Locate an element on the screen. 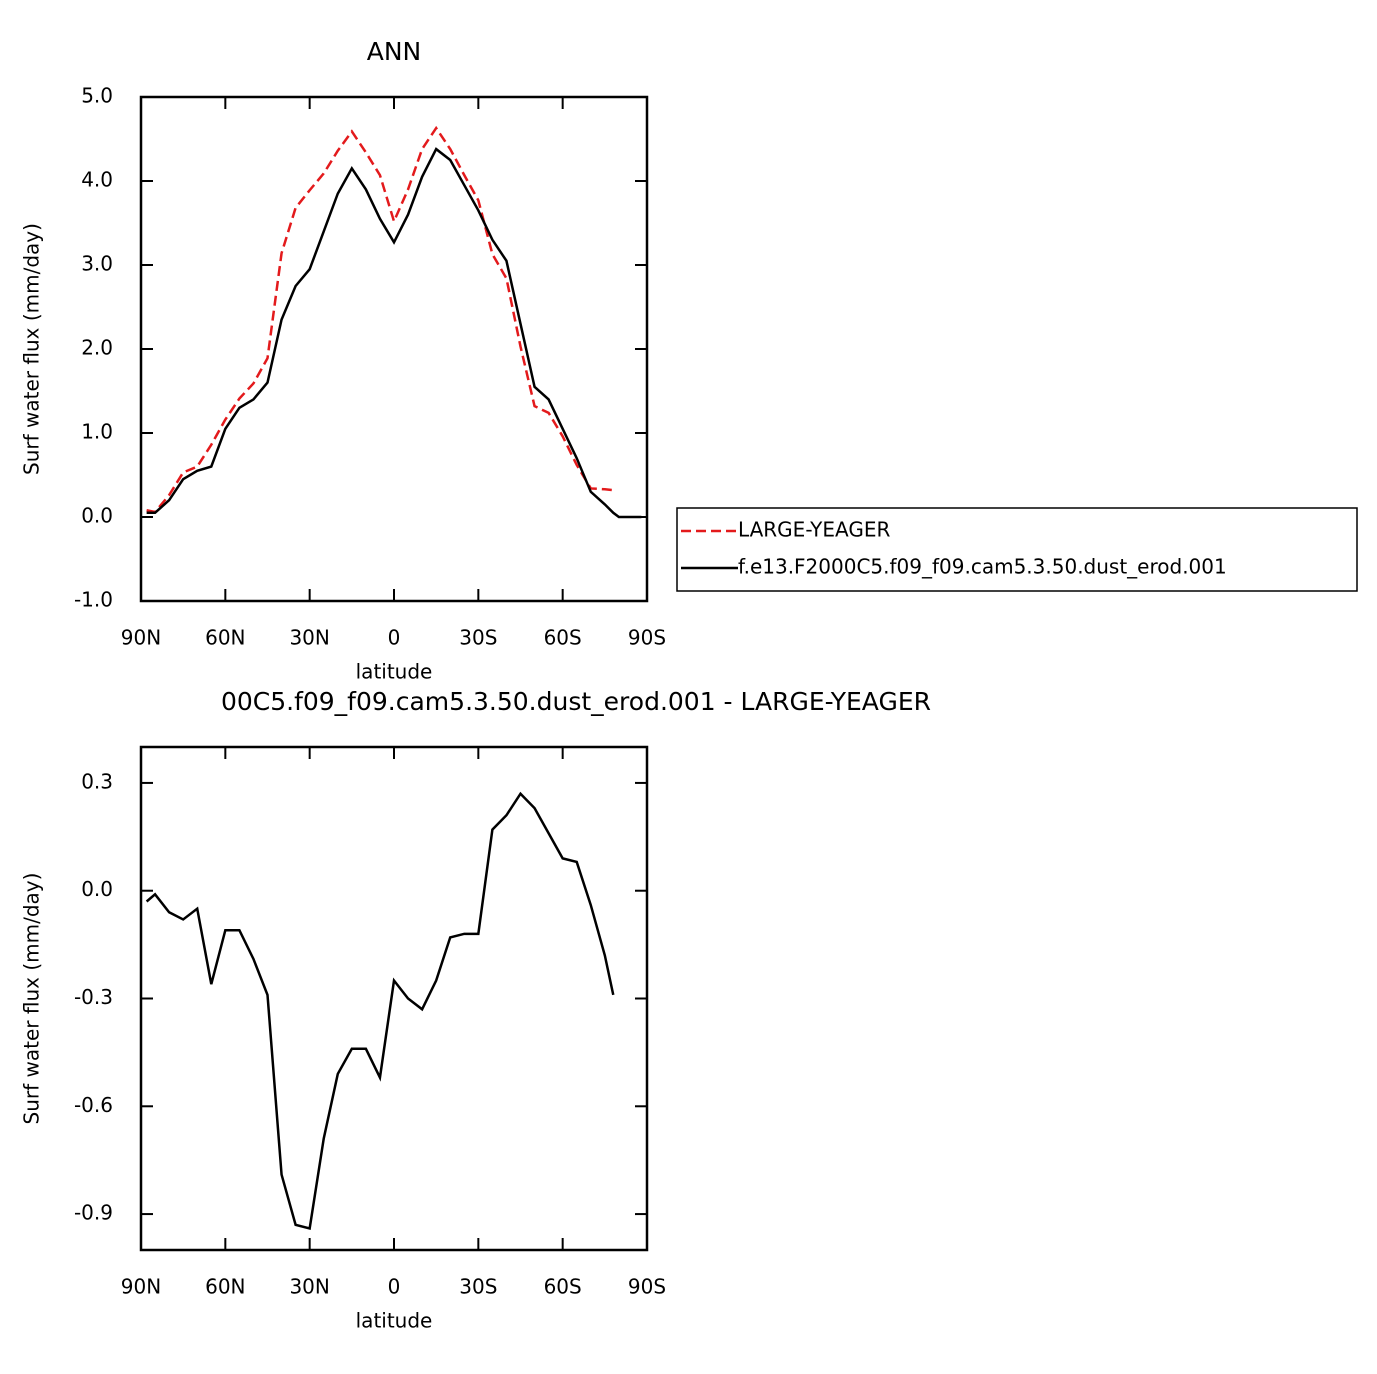 Image resolution: width=1377 pixels, height=1374 pixels. y-tick-label: -0.9 is located at coordinates (93, 1213).